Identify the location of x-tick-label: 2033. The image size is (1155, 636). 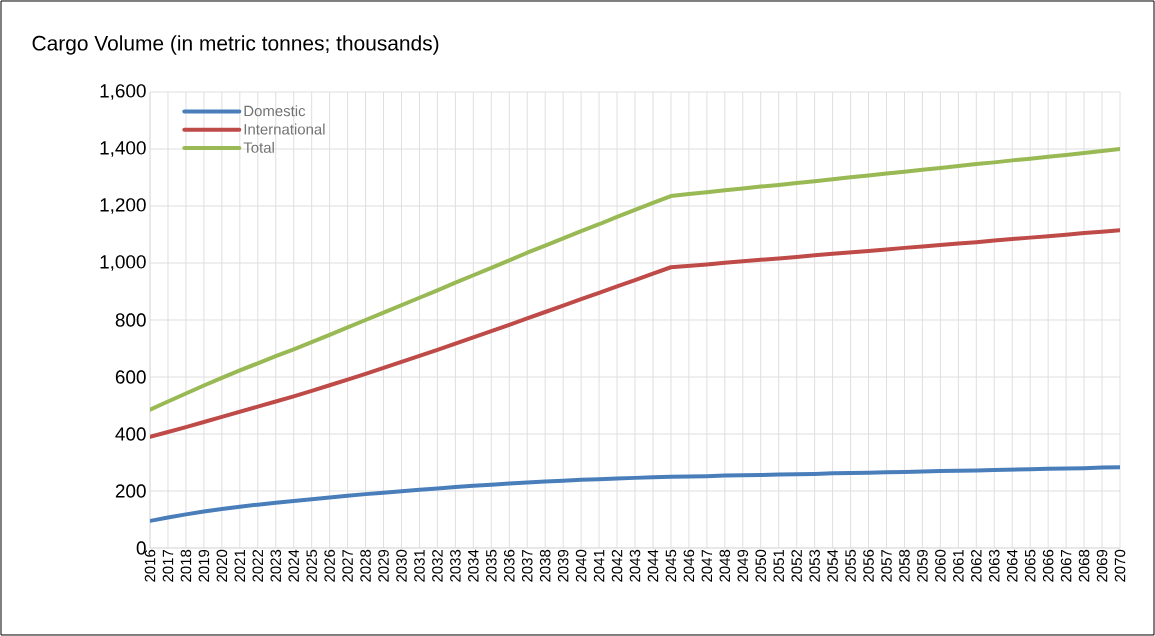
(455, 565).